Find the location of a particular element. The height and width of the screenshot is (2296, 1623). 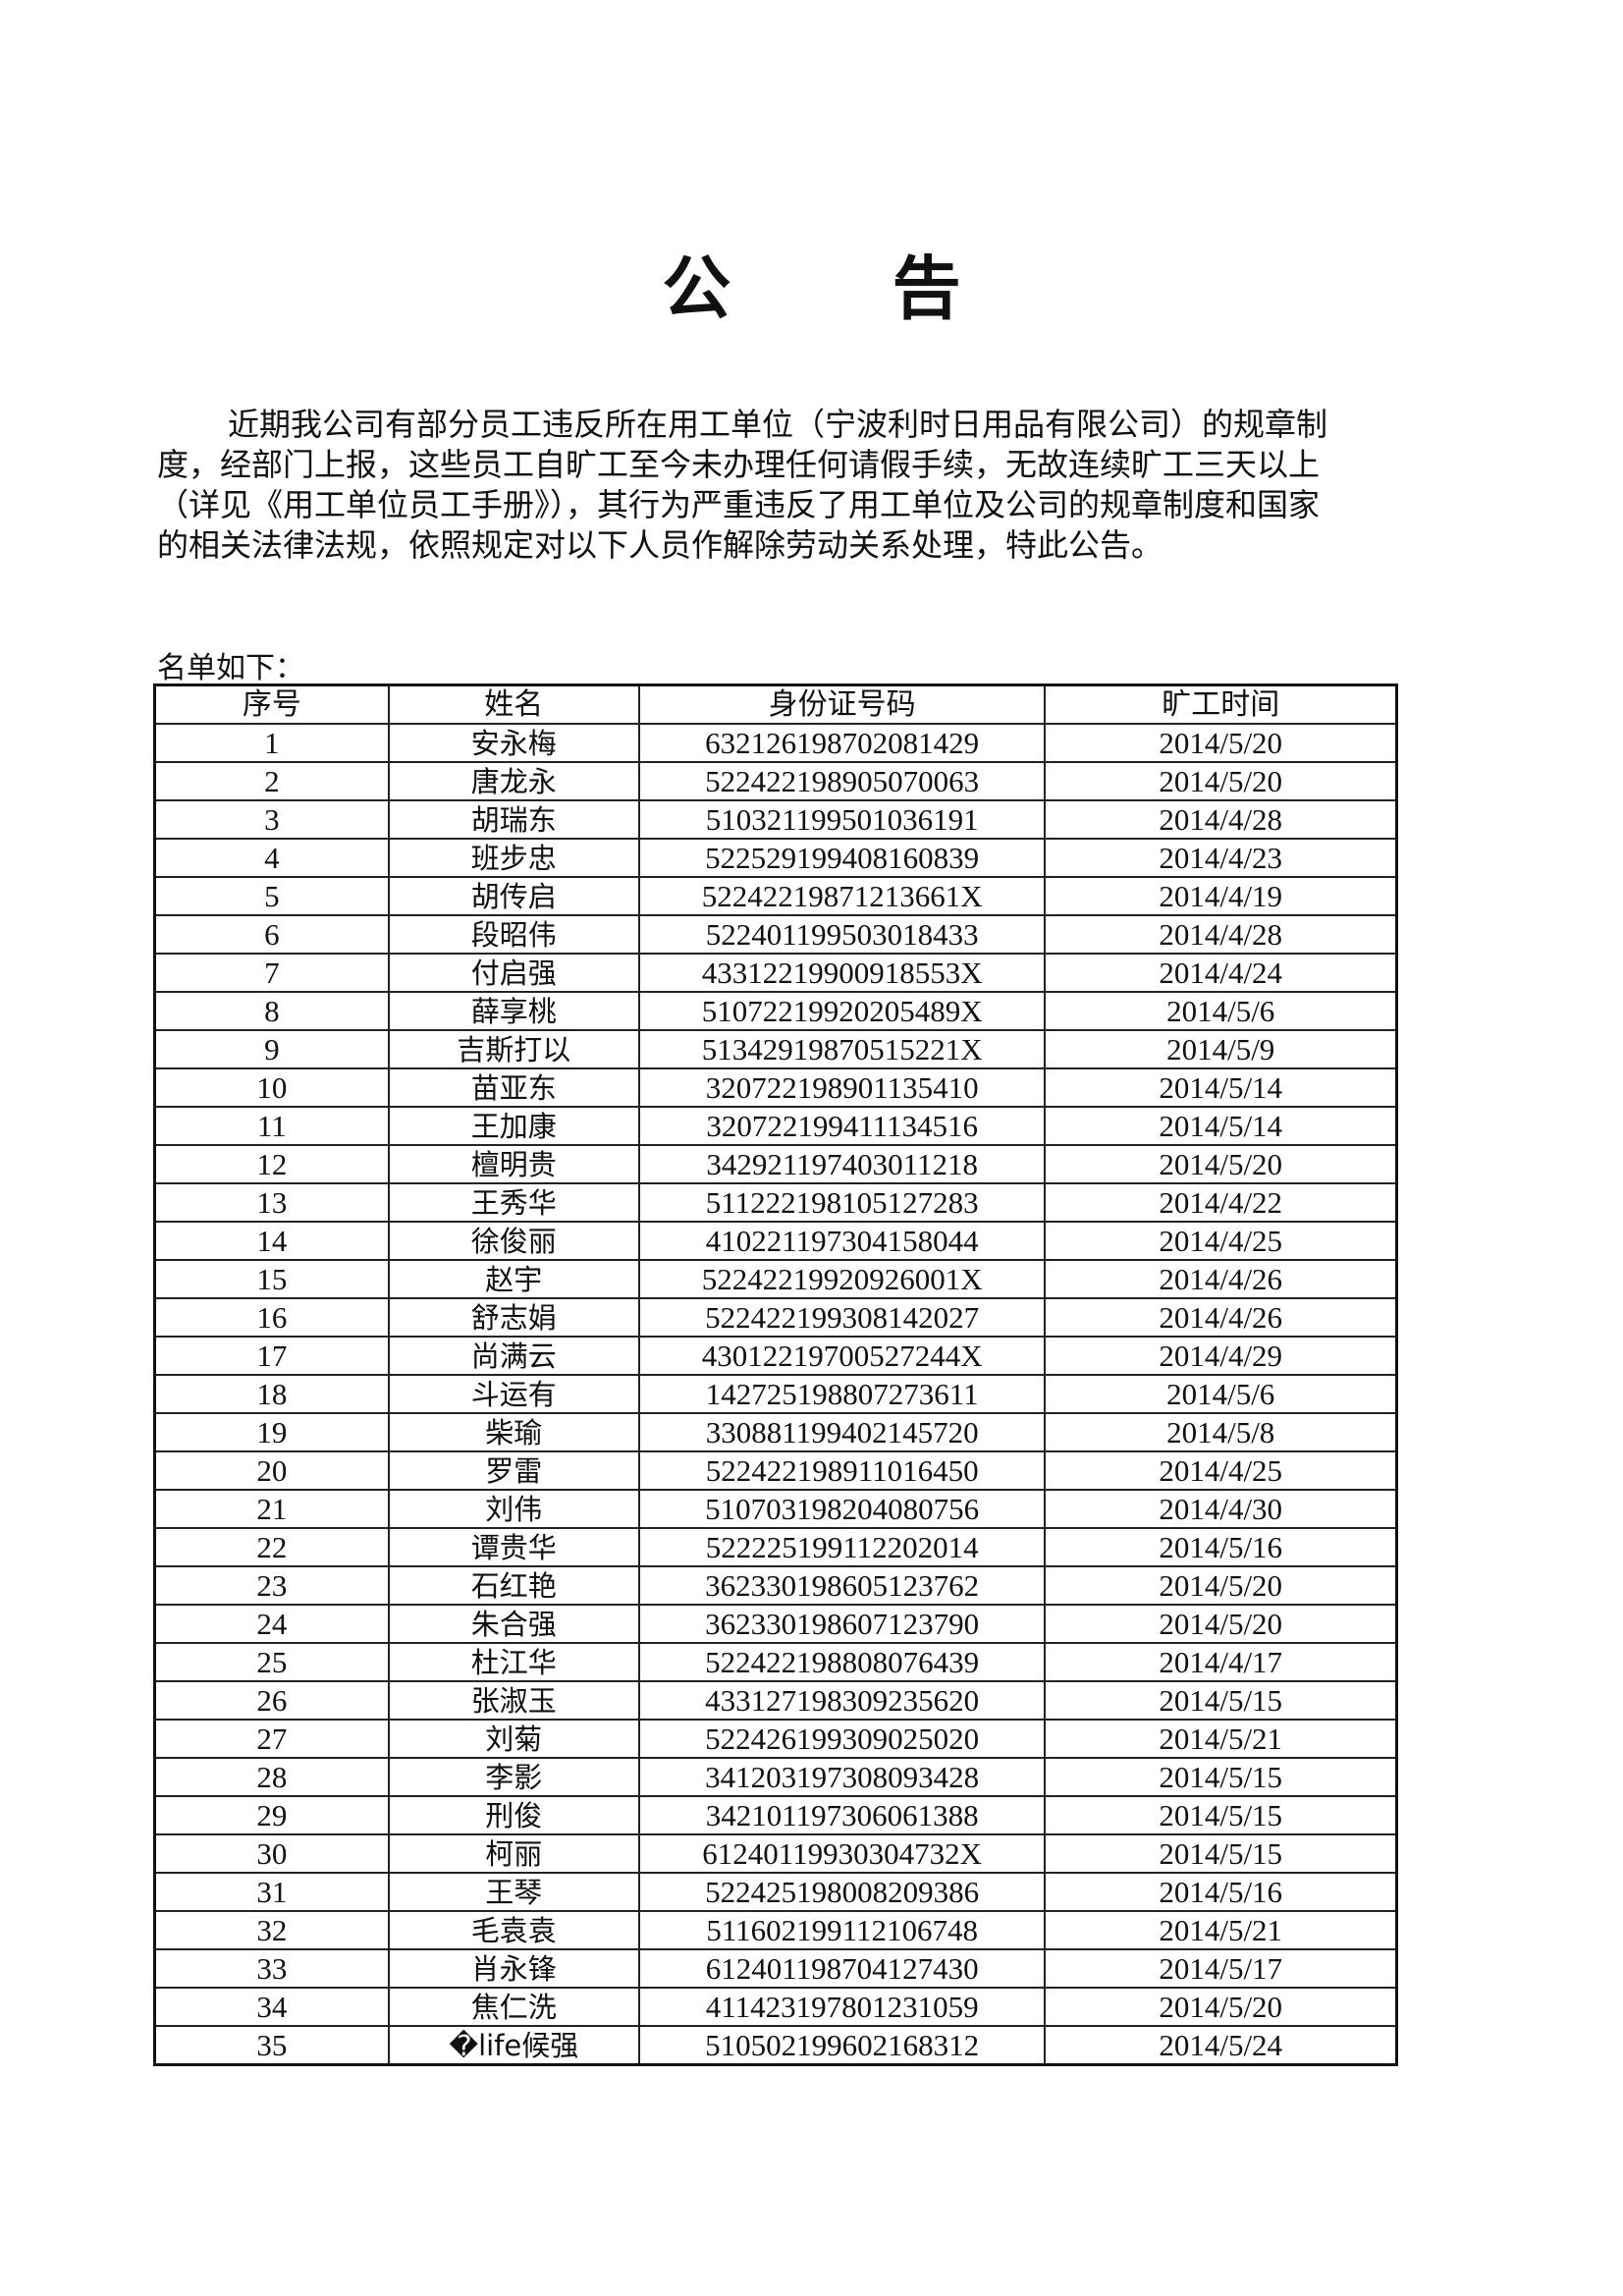

cell-index: 16 is located at coordinates (271, 1317).